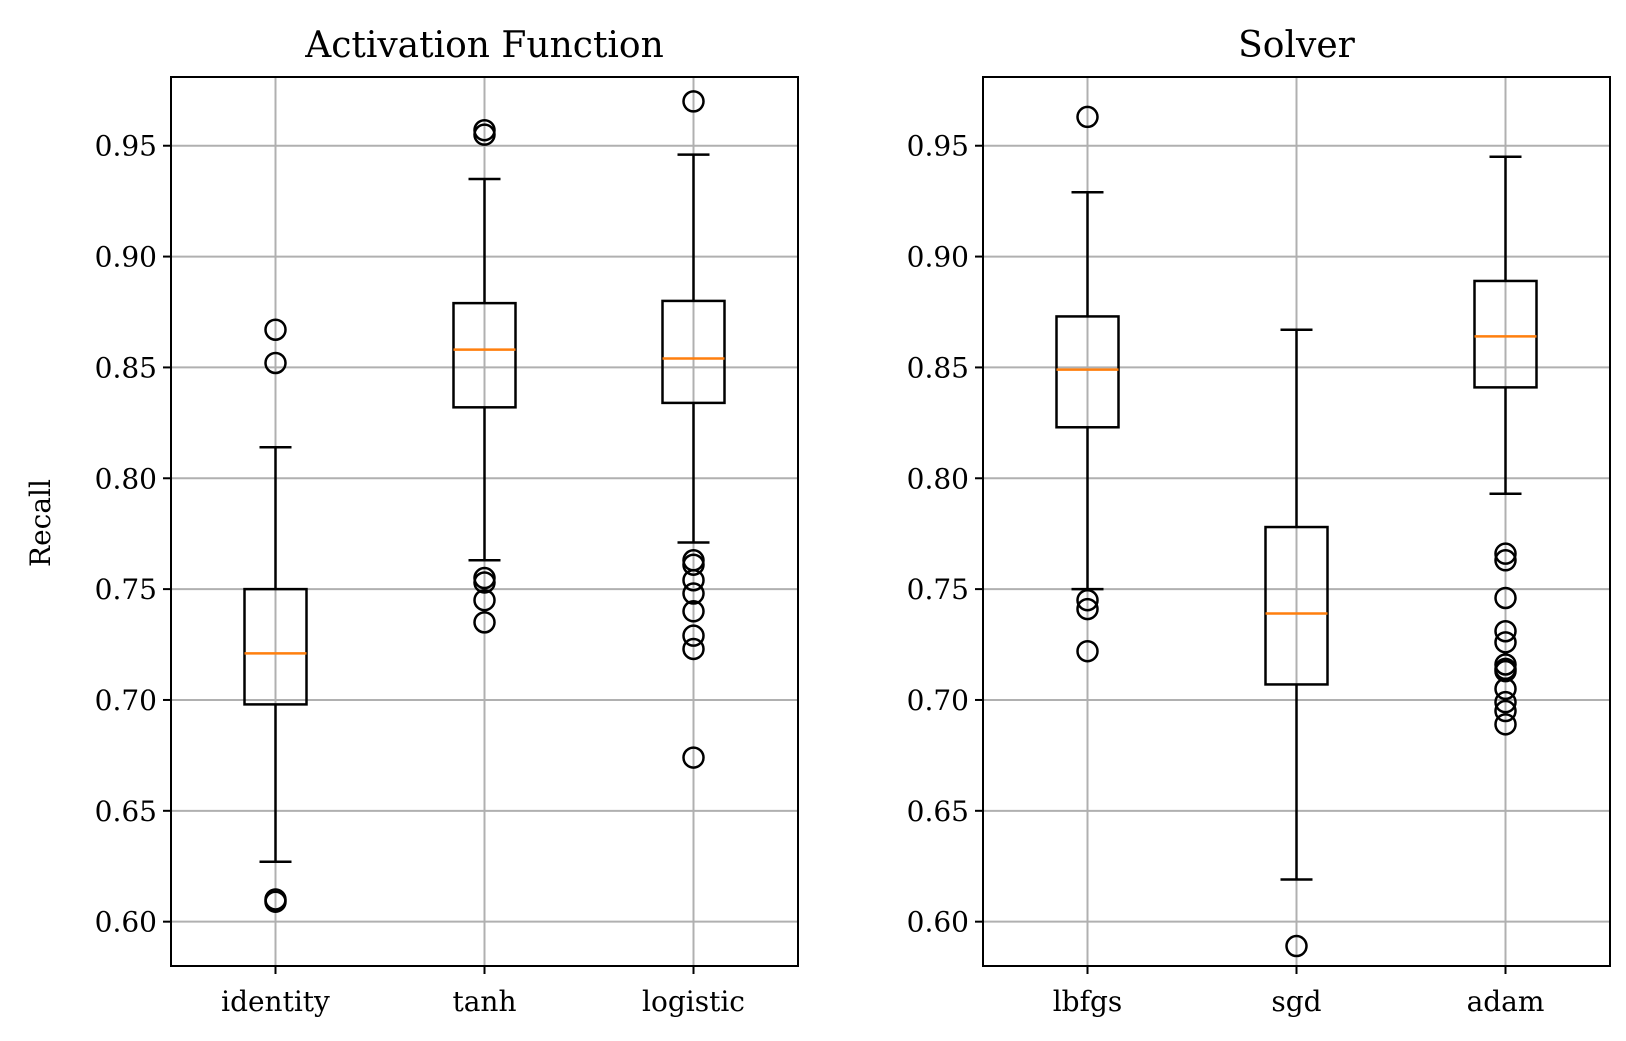 The width and height of the screenshot is (1626, 1041). Describe the element at coordinates (1296, 1001) in the screenshot. I see `x-tick-label: sgd` at that location.